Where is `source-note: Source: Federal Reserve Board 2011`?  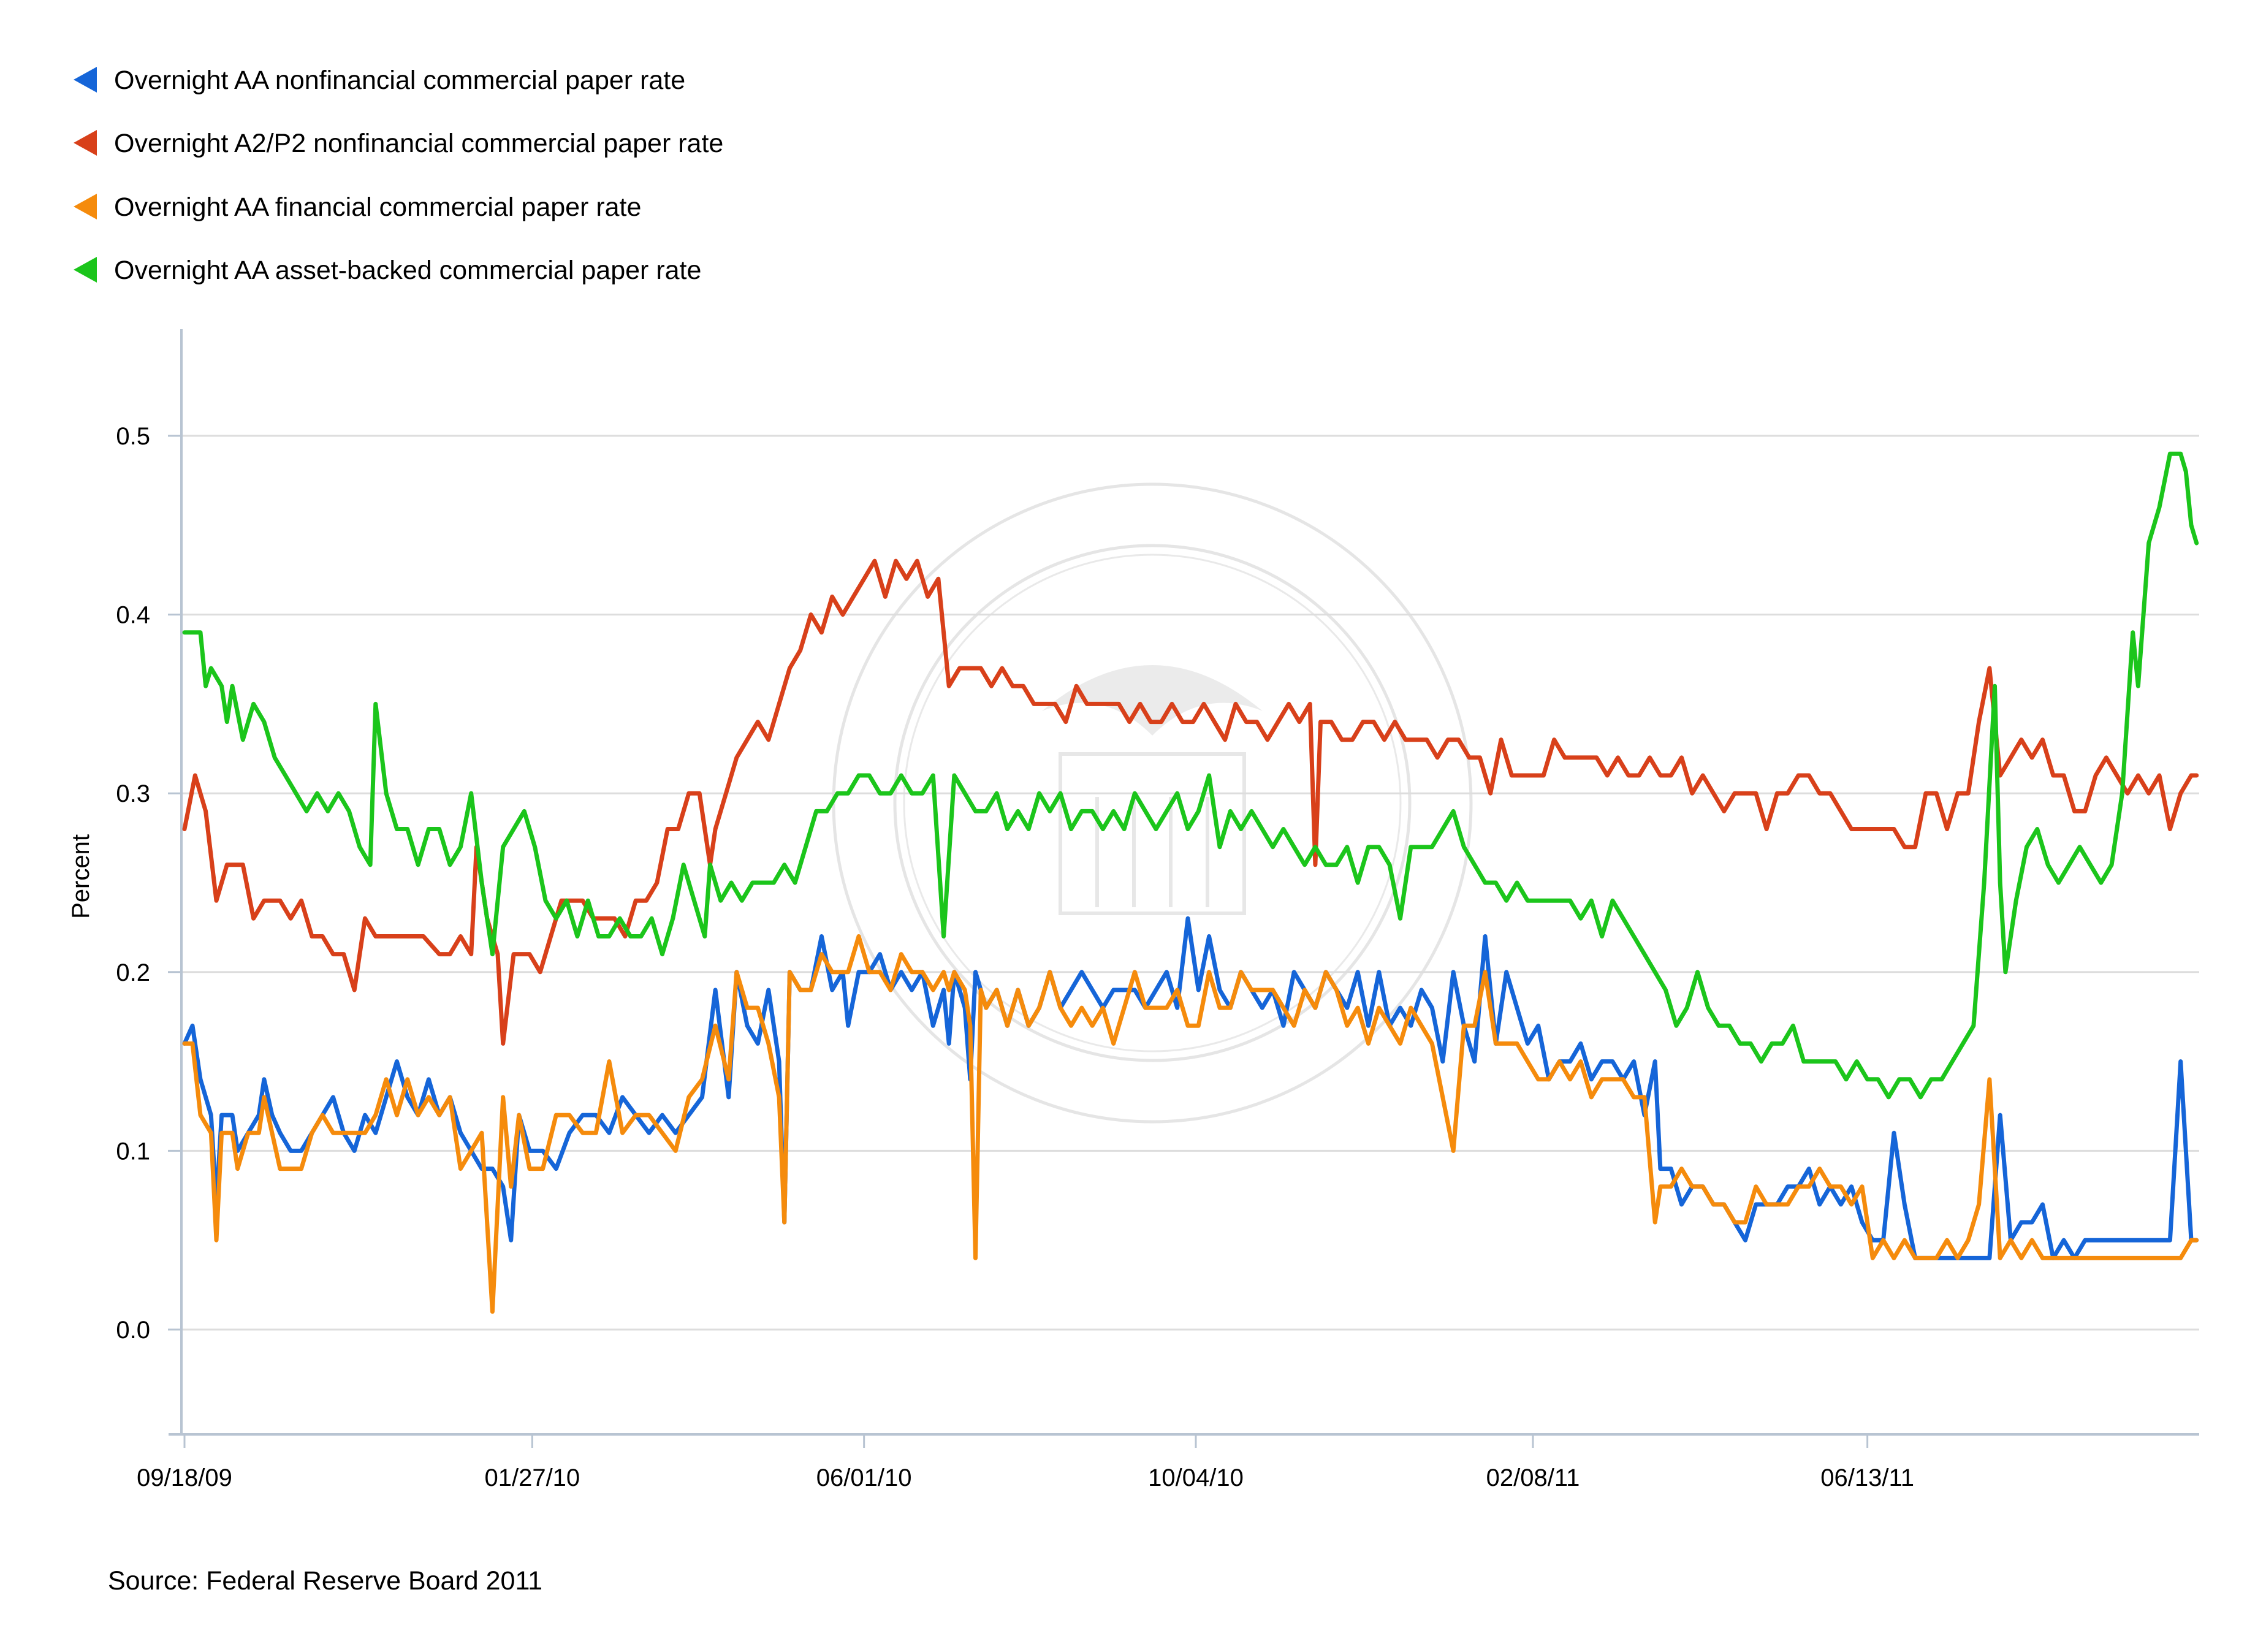
source-note: Source: Federal Reserve Board 2011 is located at coordinates (325, 1581).